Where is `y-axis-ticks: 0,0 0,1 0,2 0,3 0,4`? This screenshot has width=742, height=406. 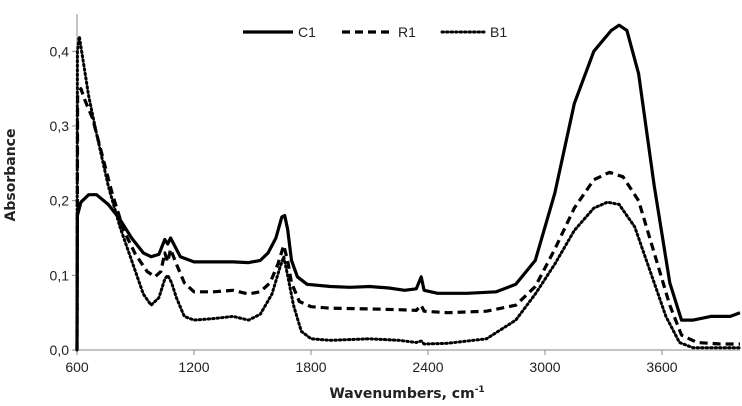 y-axis-ticks: 0,0 0,1 0,2 0,3 0,4 is located at coordinates (63, 200).